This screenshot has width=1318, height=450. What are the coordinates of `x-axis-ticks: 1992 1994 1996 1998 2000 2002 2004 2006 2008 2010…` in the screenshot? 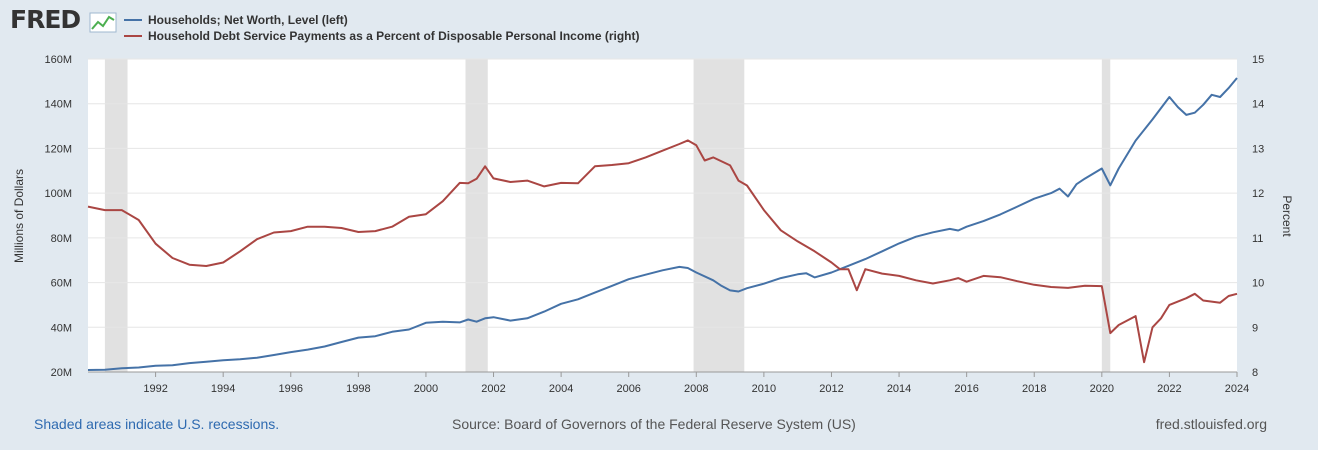 It's located at (668, 383).